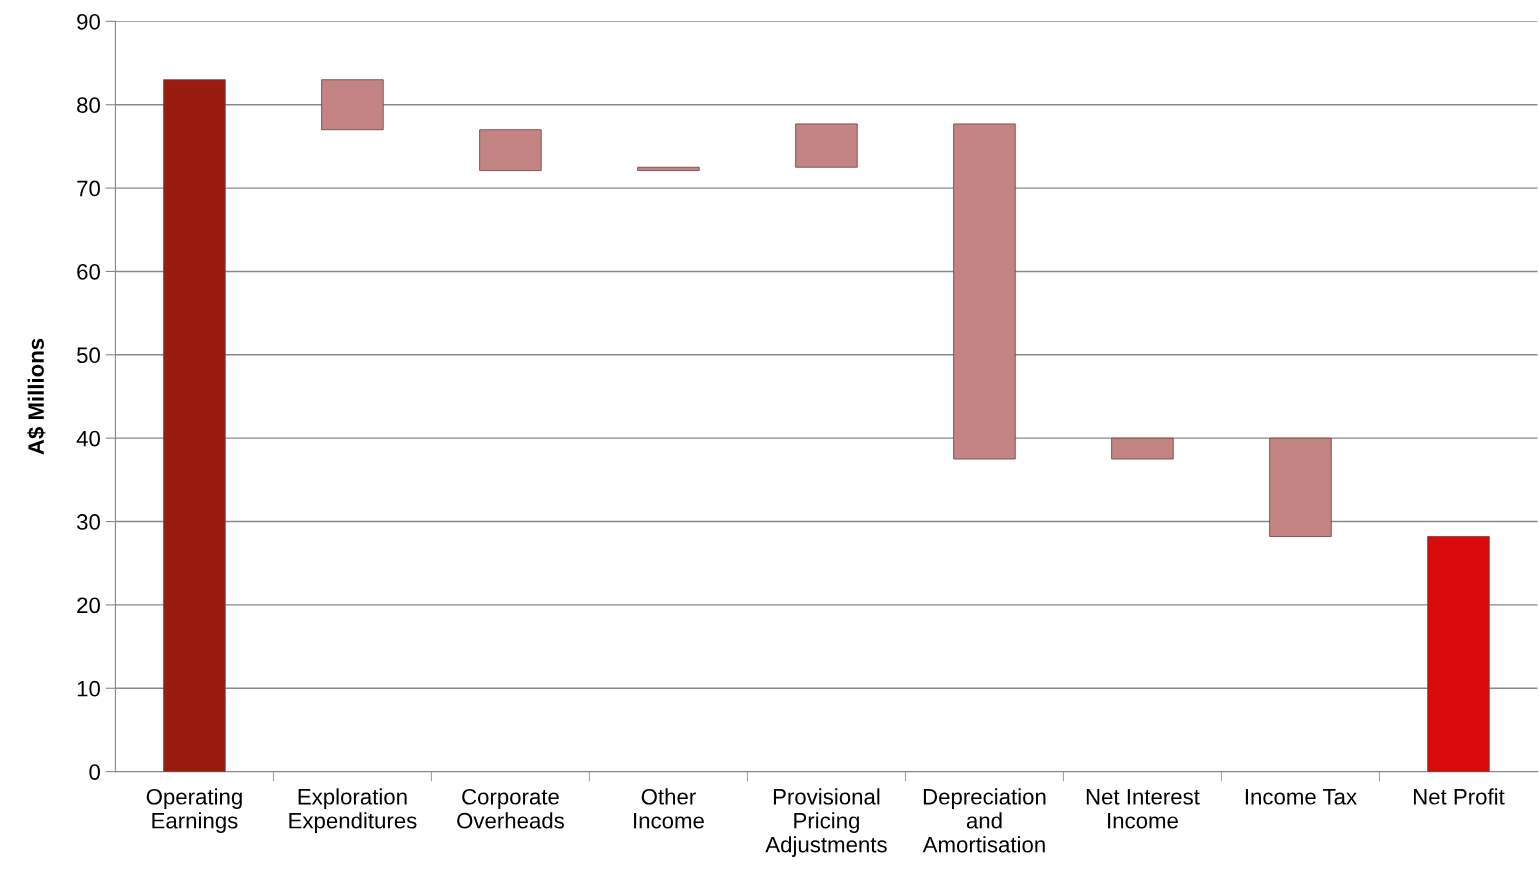  I want to click on y-tick-label: 0, so click(94, 772).